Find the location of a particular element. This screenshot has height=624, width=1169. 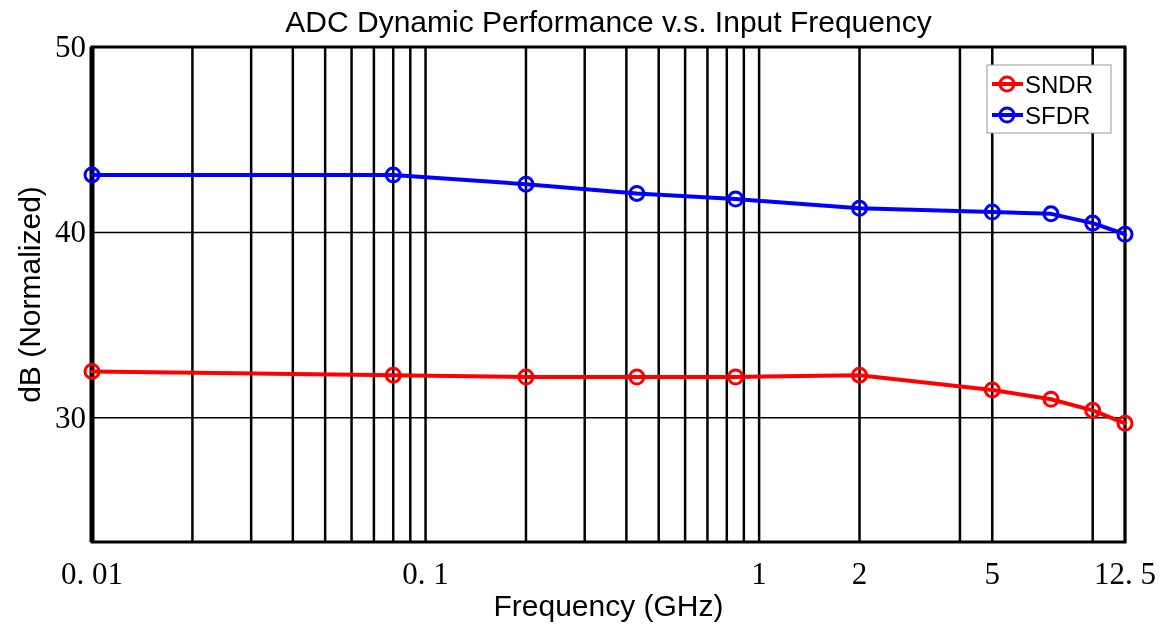

y-tick-label: 40 is located at coordinates (70, 232).